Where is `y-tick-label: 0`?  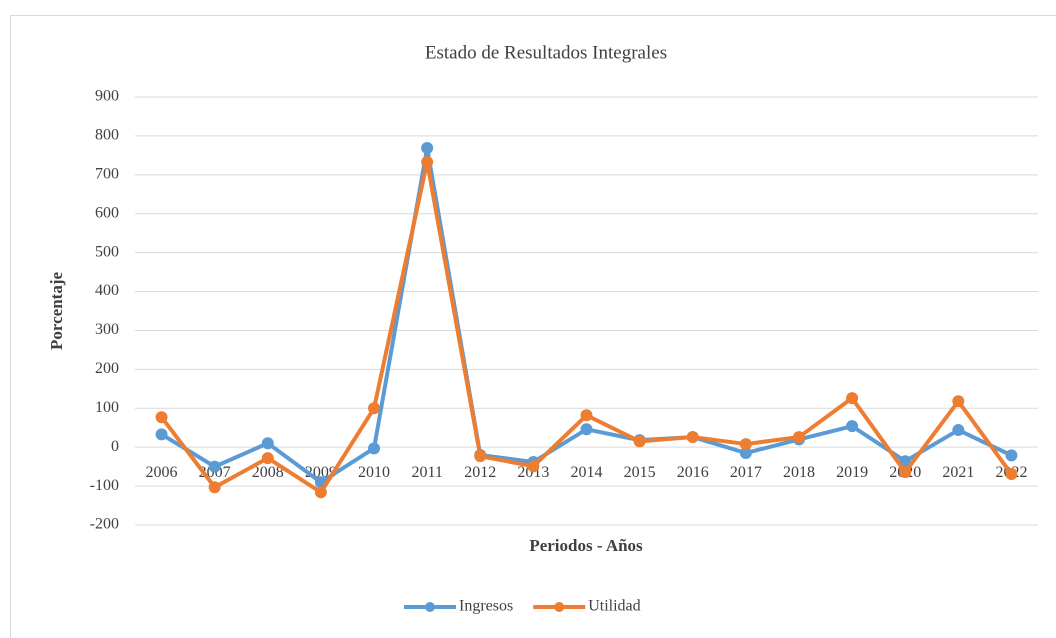 y-tick-label: 0 is located at coordinates (115, 446).